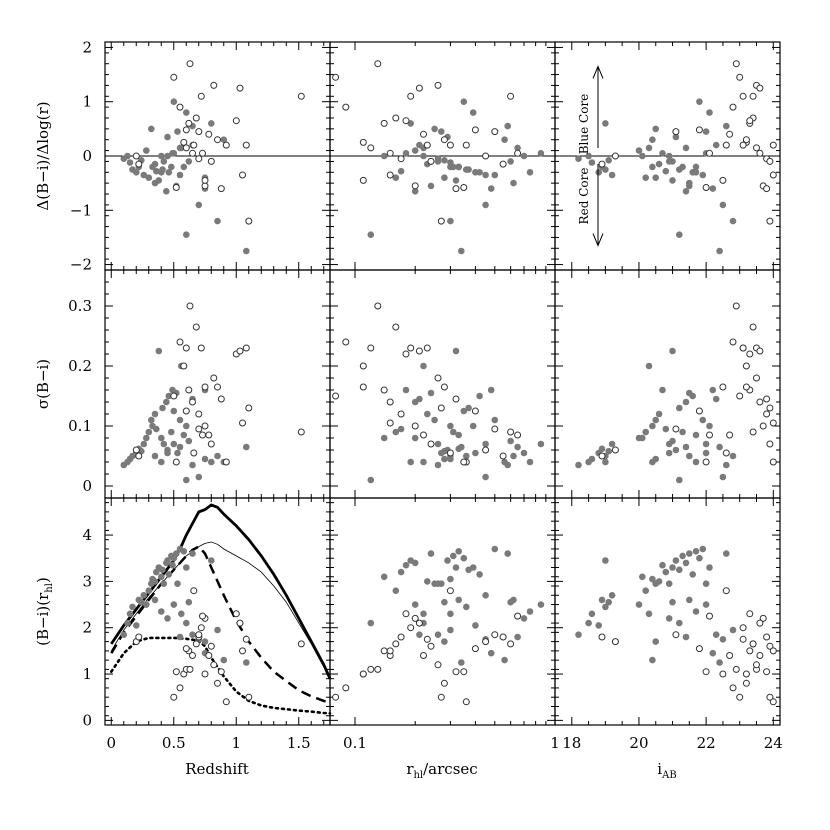 The image size is (830, 830). Describe the element at coordinates (81, 265) in the screenshot. I see `y-tick-label: −2` at that location.